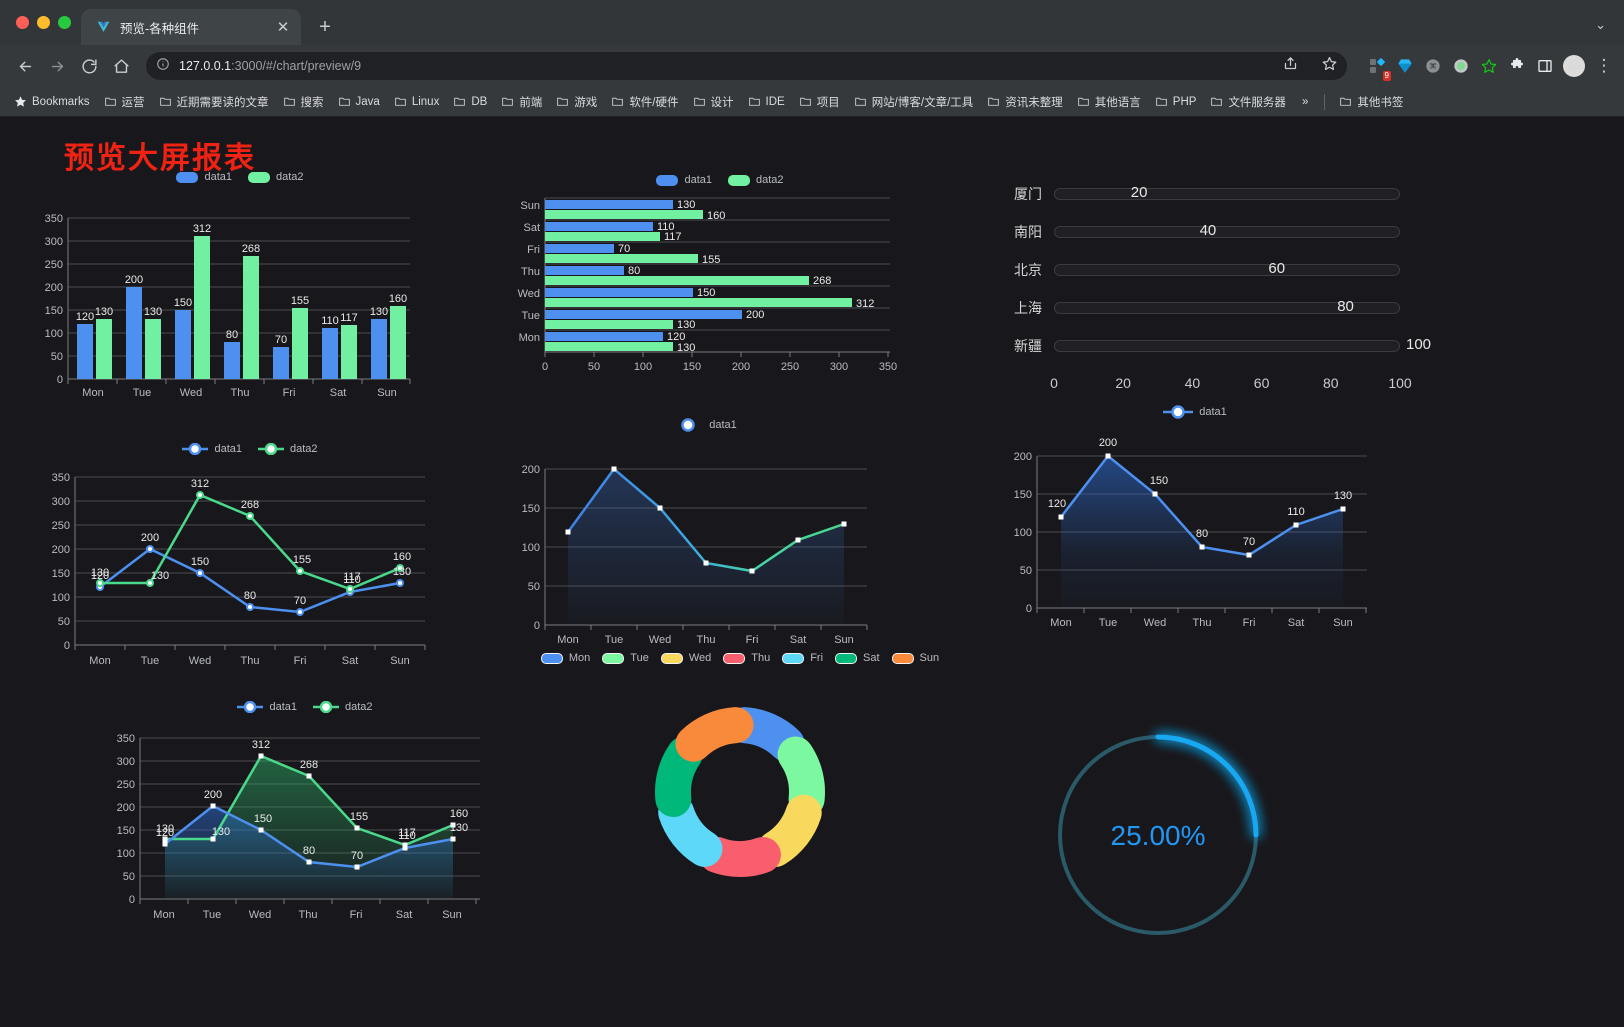 Image resolution: width=1624 pixels, height=1027 pixels. What do you see at coordinates (643, 270) in the screenshot?
I see `hbars-data1` at bounding box center [643, 270].